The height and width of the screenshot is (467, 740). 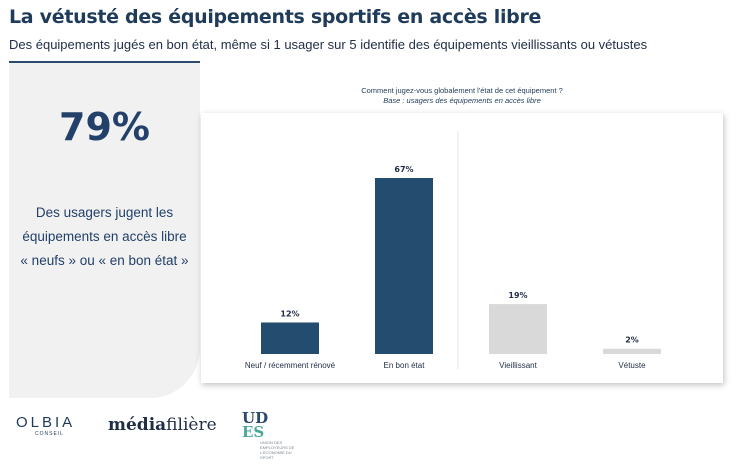 What do you see at coordinates (518, 365) in the screenshot?
I see `category-label: Vieillissant` at bounding box center [518, 365].